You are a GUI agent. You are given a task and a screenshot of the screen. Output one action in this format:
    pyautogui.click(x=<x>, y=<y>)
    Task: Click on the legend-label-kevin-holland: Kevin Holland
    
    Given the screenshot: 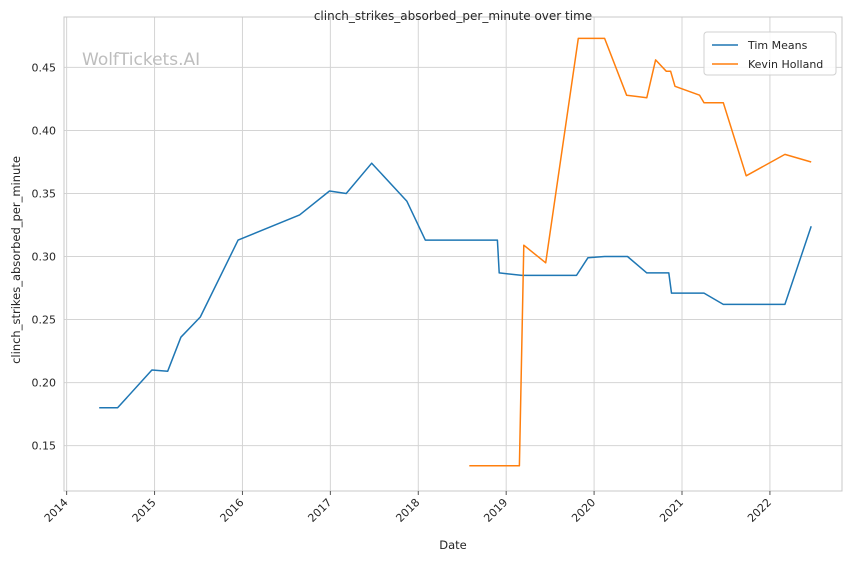 What is the action you would take?
    pyautogui.click(x=785, y=64)
    